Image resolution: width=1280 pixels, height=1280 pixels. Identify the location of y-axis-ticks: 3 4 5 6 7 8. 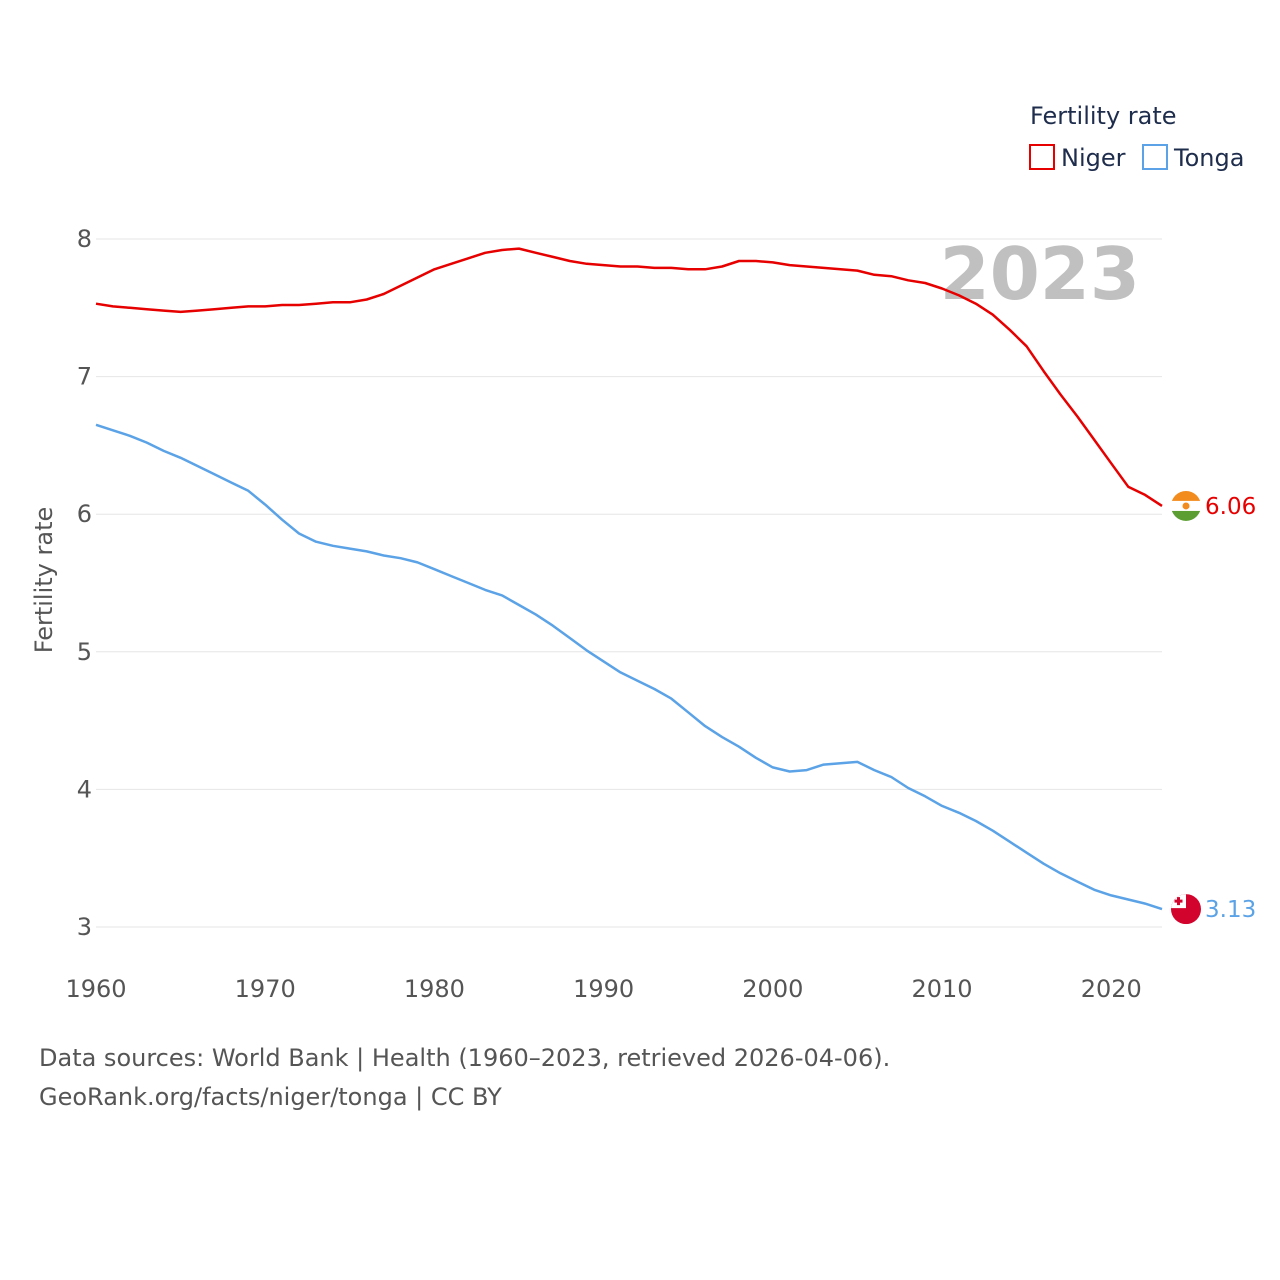
(84, 583).